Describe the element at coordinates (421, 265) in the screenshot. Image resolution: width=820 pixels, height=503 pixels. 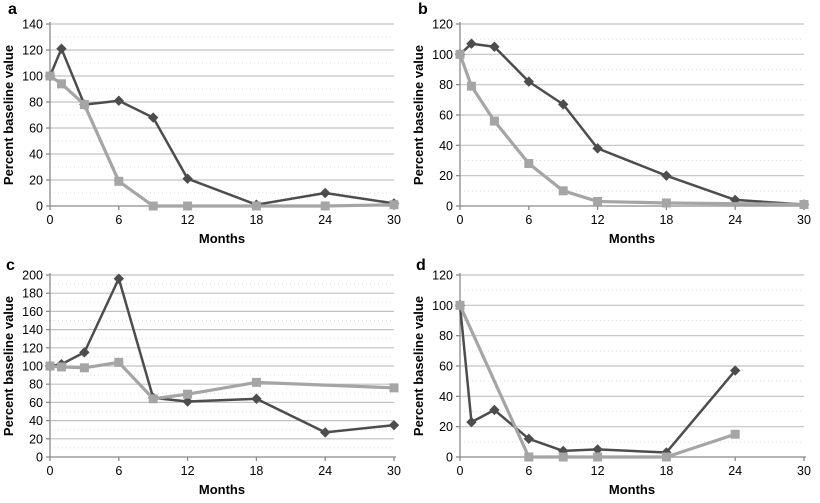
I see `panel-d-label: d` at that location.